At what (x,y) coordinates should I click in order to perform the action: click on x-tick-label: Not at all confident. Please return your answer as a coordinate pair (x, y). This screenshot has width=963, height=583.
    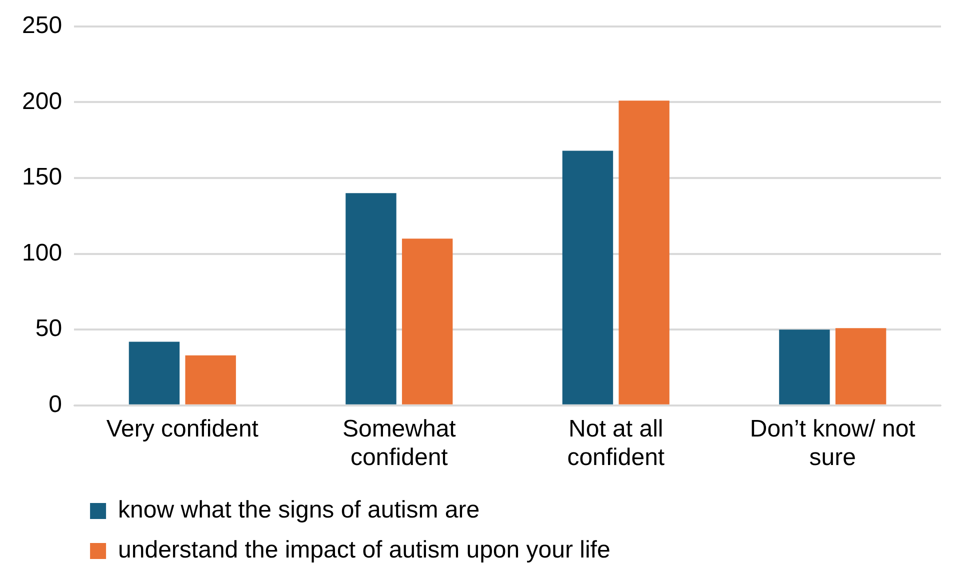
    Looking at the image, I should click on (616, 443).